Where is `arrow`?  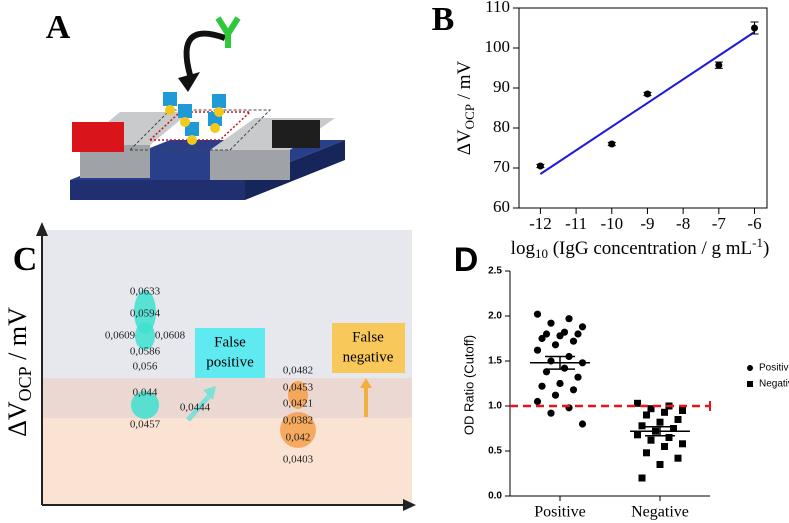
arrow is located at coordinates (199, 407).